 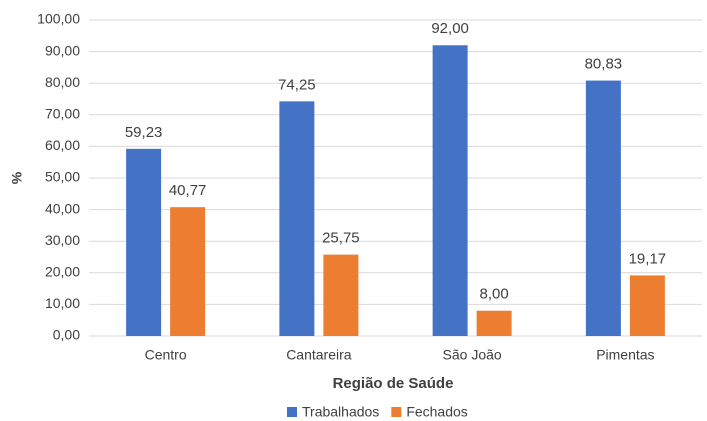 I want to click on data-label: 40,77, so click(x=188, y=190).